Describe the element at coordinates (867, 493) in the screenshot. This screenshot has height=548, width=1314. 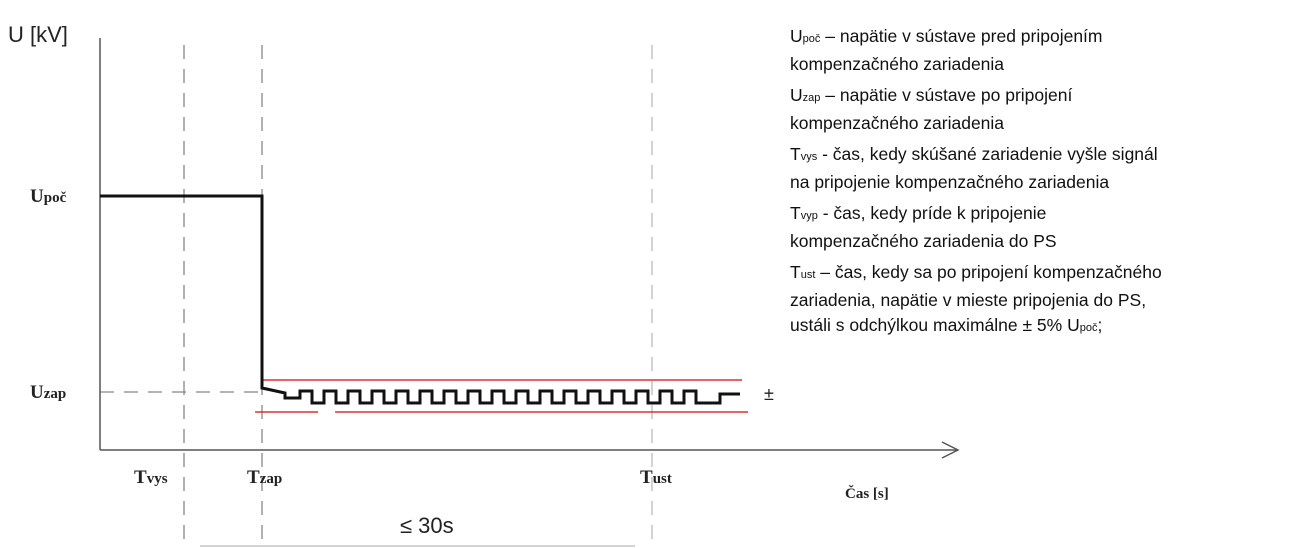
I see `x-axis-label: Čas [s]` at that location.